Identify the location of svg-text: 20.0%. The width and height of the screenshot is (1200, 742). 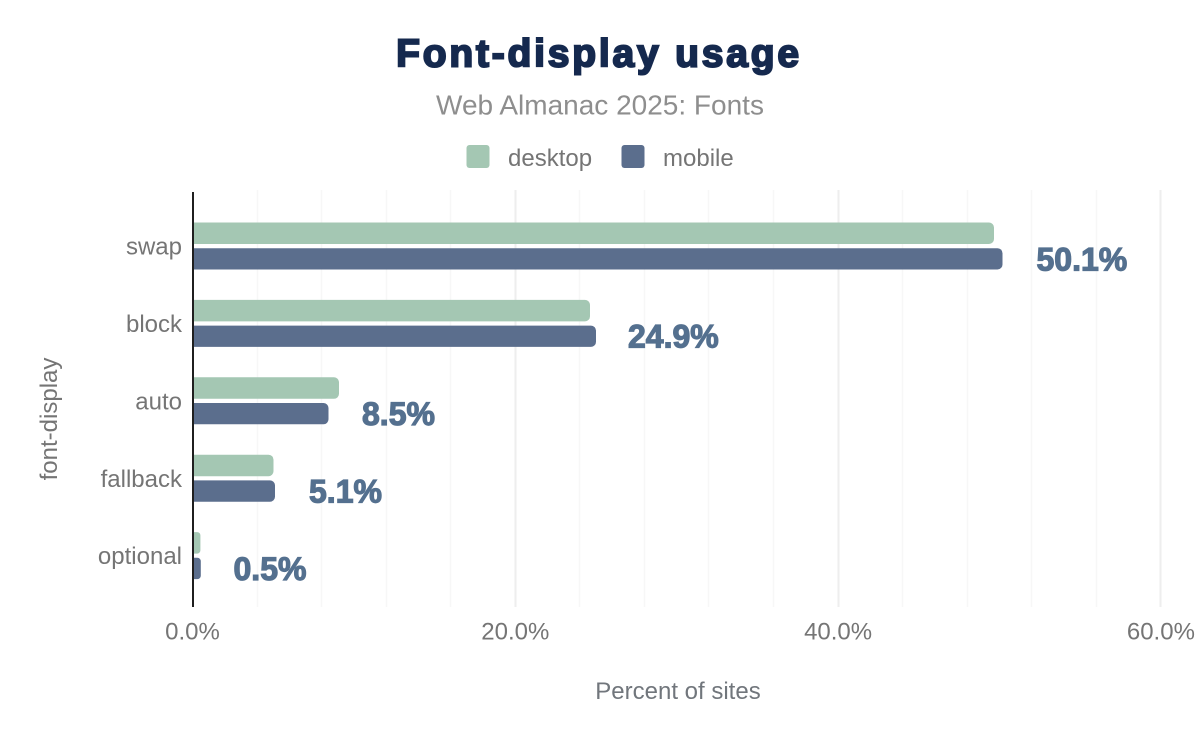
(515, 631).